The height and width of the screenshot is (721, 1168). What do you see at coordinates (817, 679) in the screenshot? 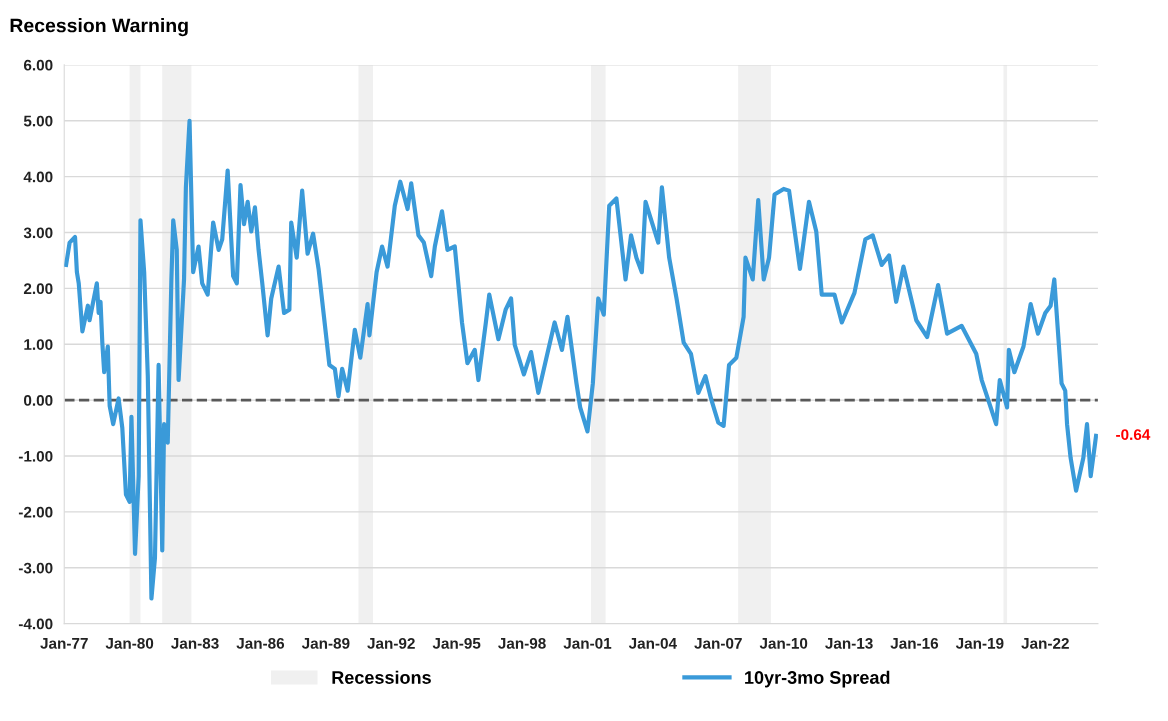
I see `legend-label: 10yr-3mo Spread` at bounding box center [817, 679].